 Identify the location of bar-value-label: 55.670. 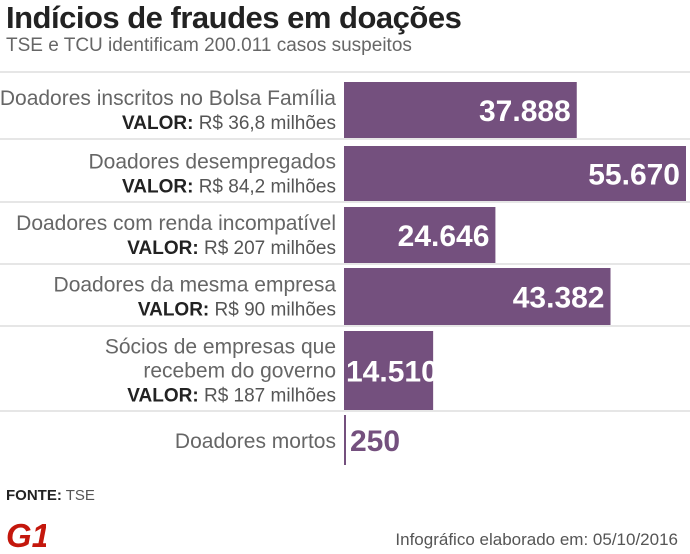
(634, 175).